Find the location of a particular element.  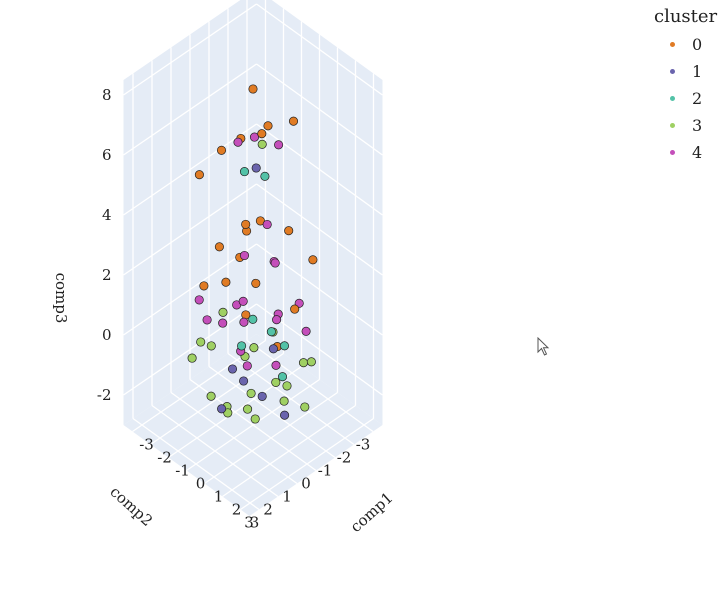

x-tick-label: -1 is located at coordinates (182, 471).